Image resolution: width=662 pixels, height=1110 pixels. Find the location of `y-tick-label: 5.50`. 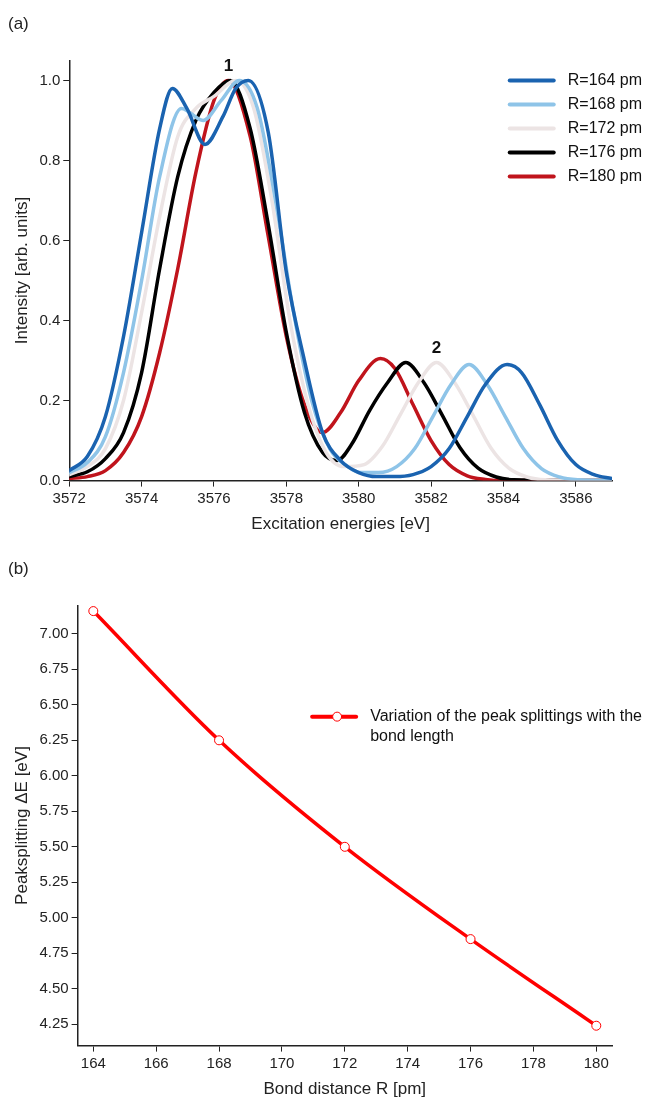

y-tick-label: 5.50 is located at coordinates (54, 845).